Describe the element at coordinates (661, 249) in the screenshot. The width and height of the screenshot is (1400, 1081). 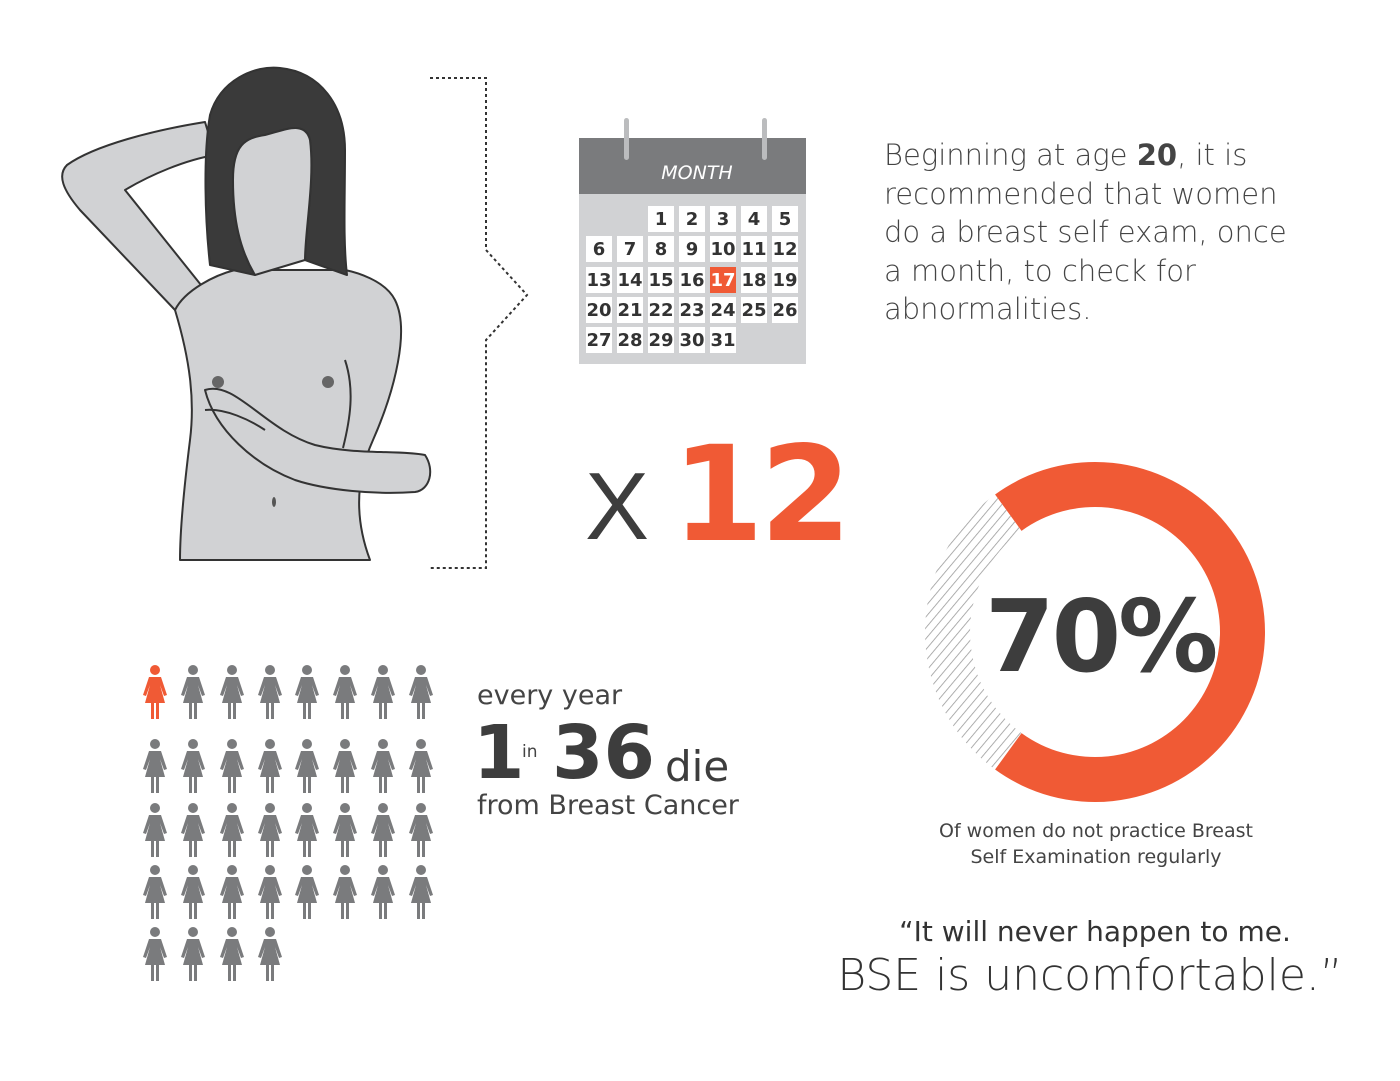
I see `calendar-day: 8` at that location.